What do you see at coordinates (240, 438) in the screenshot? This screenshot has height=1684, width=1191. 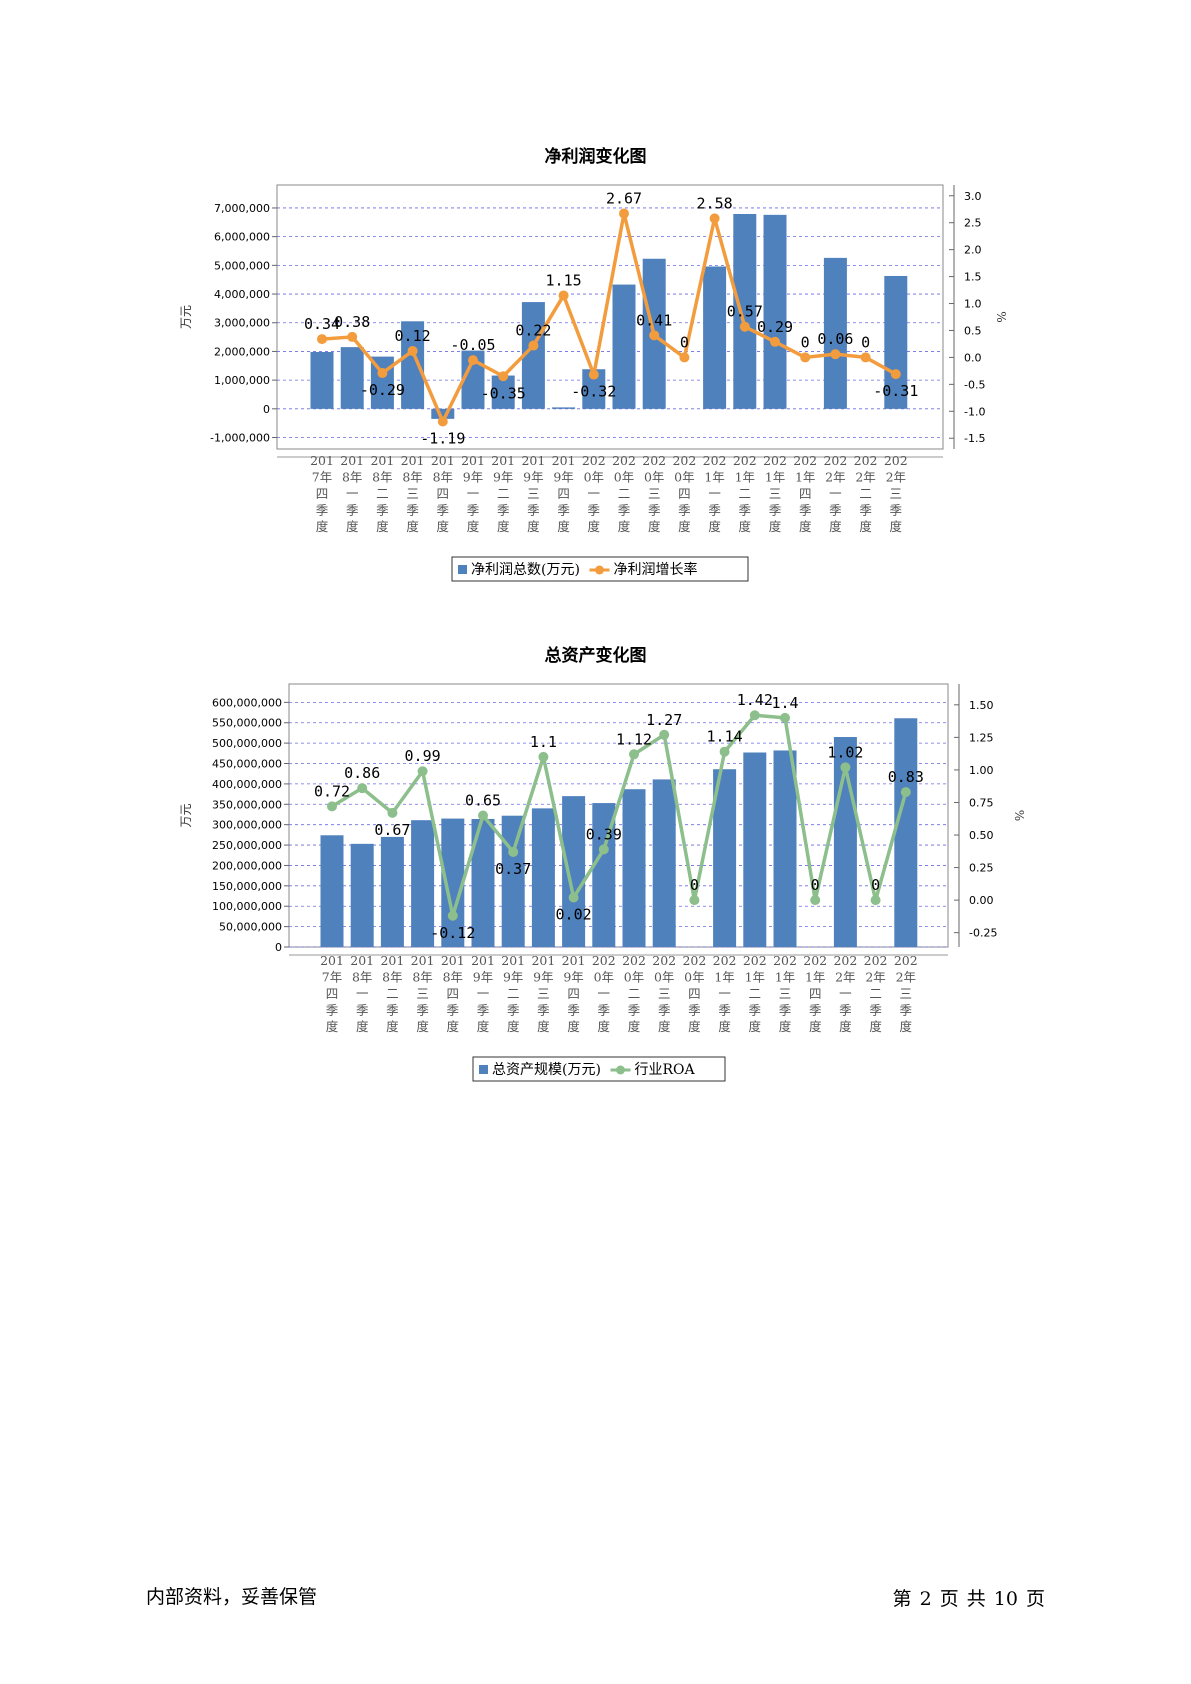 I see `y-tick-label: -1,000,000` at bounding box center [240, 438].